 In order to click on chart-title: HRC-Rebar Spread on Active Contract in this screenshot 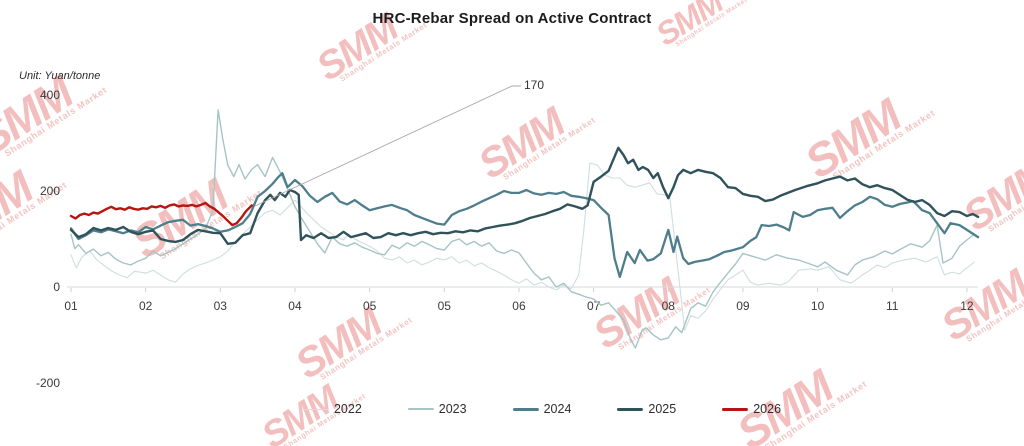, I will do `click(512, 18)`.